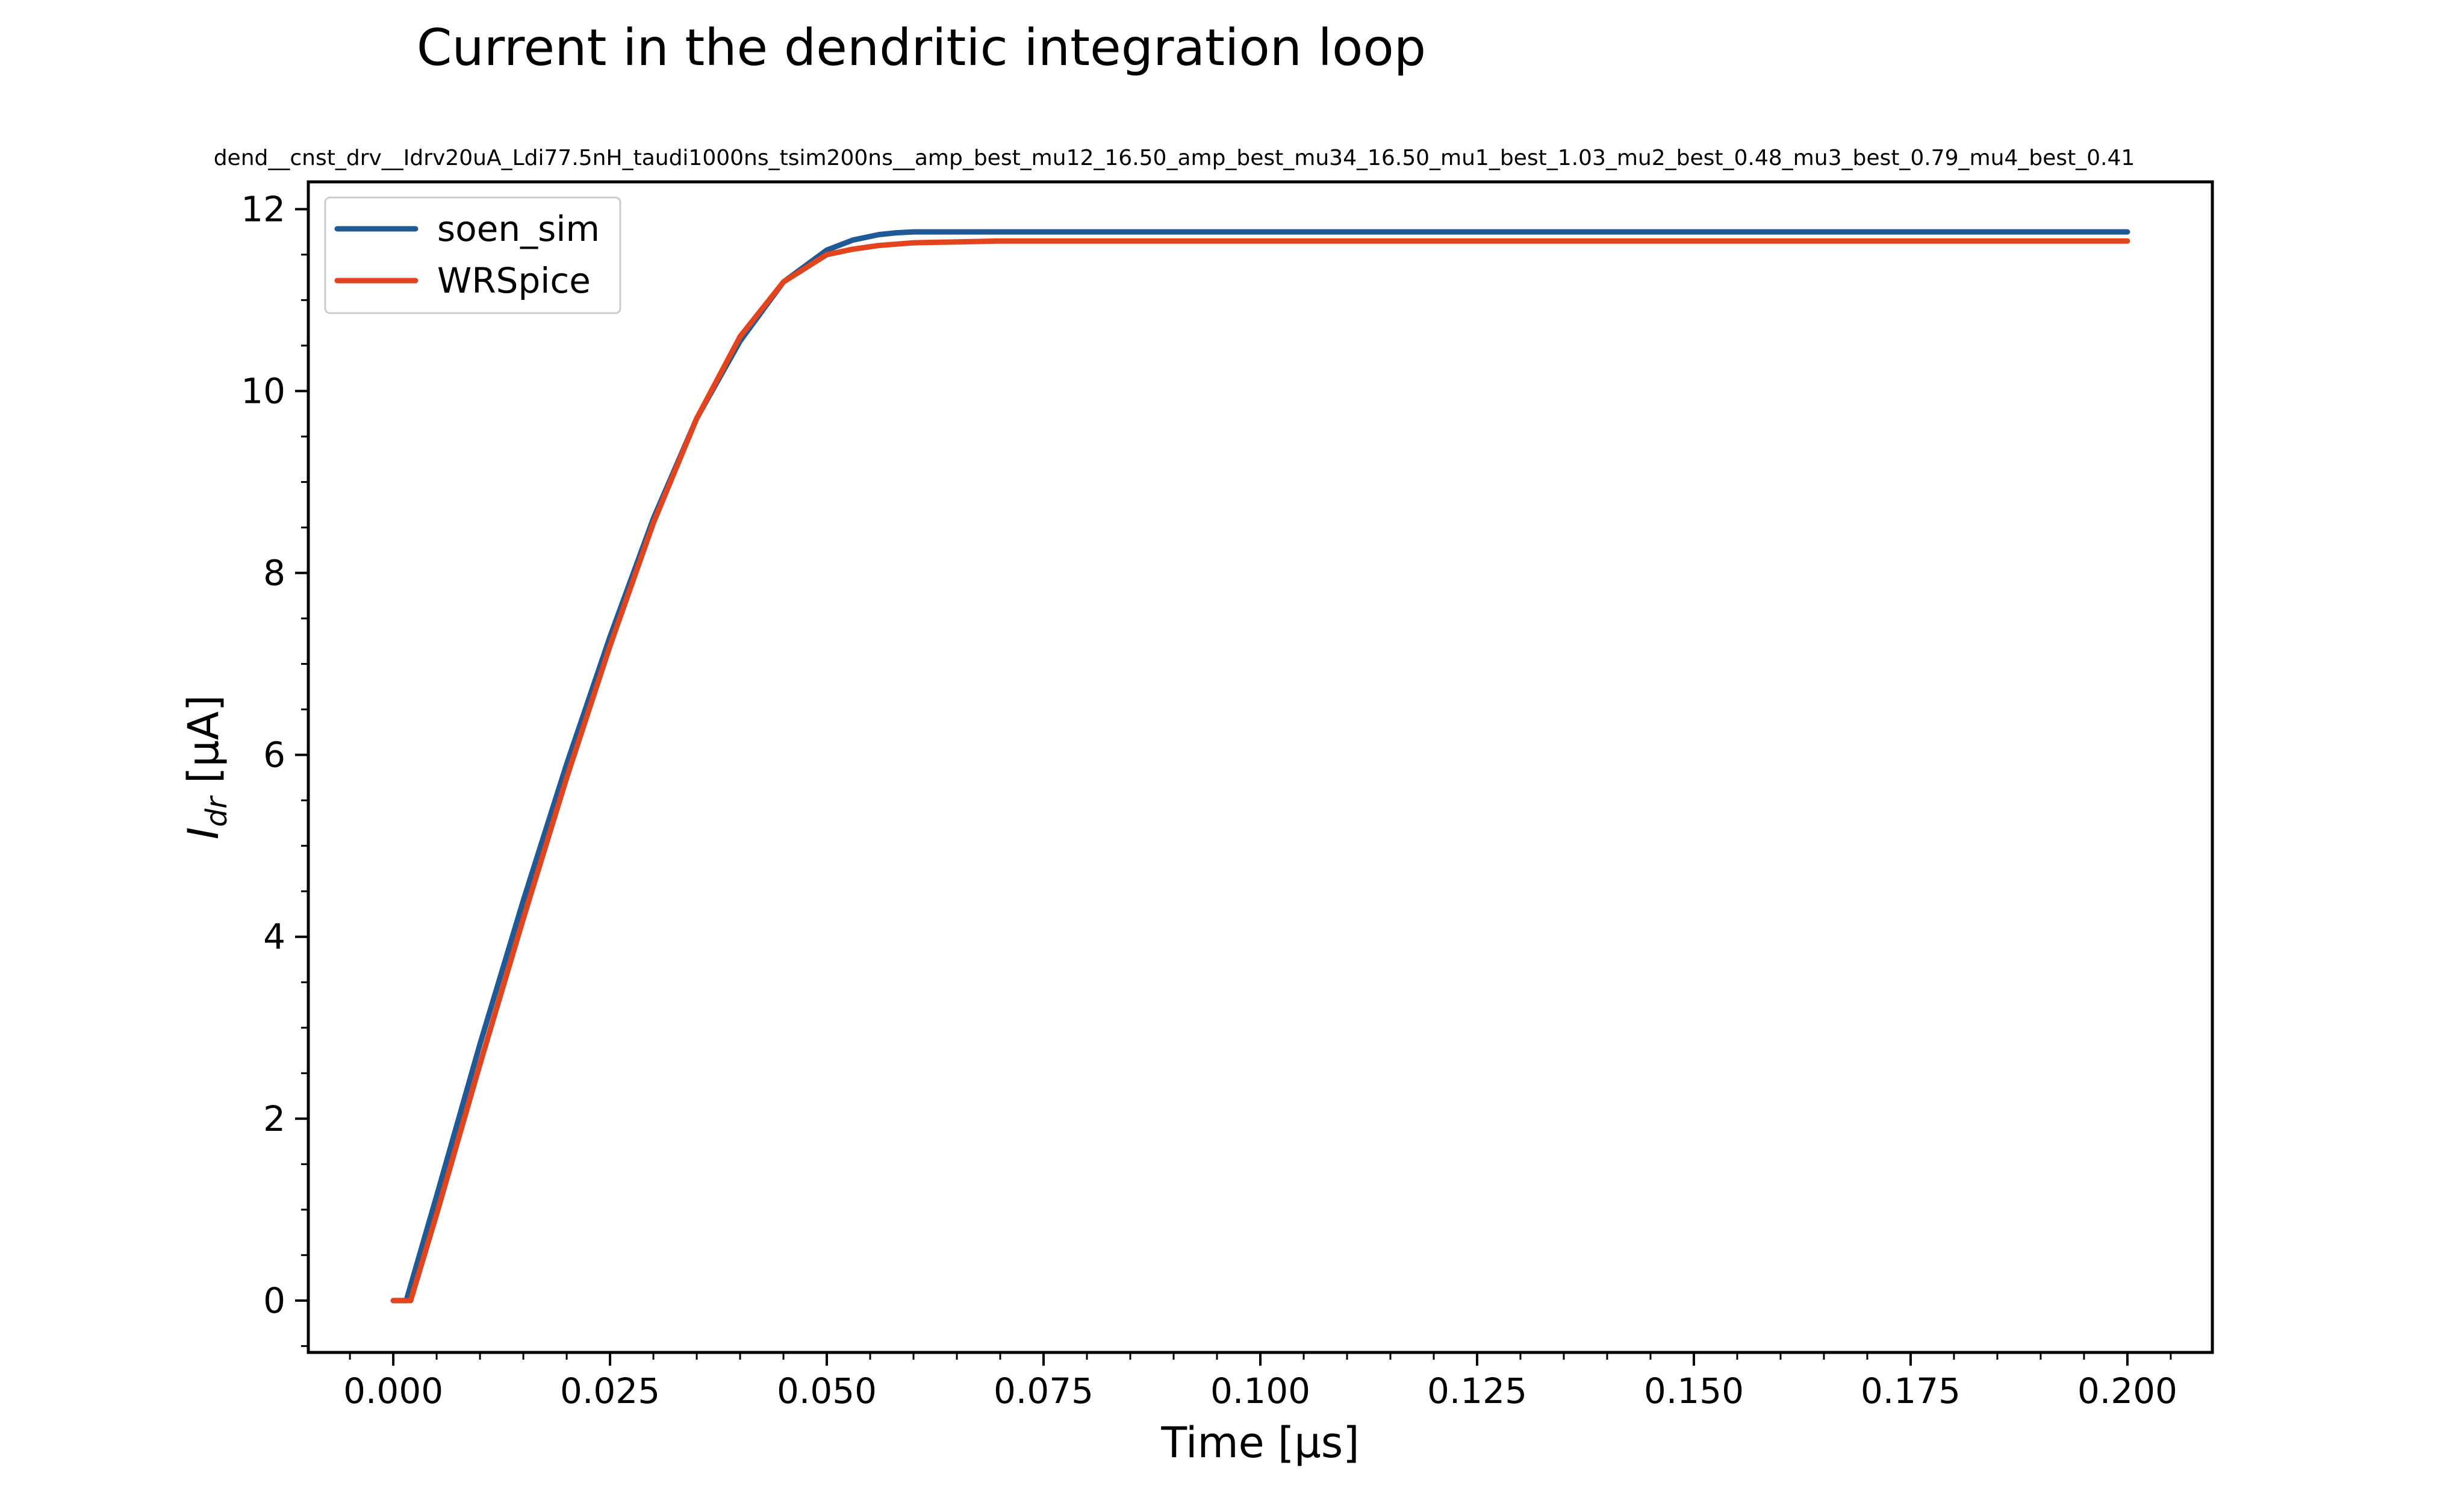 The height and width of the screenshot is (1512, 2446). Describe the element at coordinates (217, 811) in the screenshot. I see `y-axis-label-subscript: dr` at that location.